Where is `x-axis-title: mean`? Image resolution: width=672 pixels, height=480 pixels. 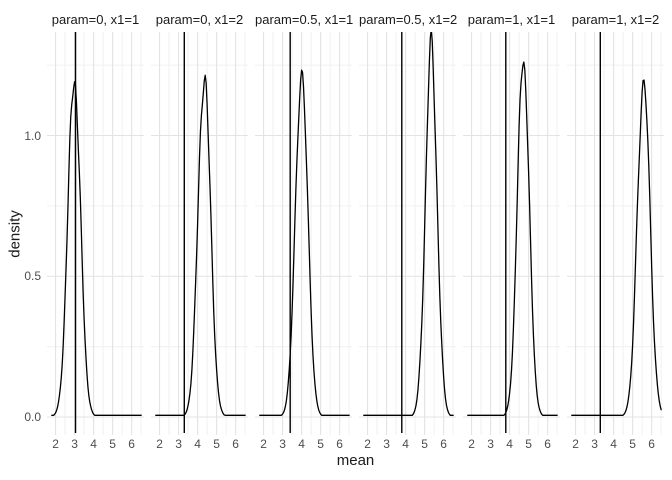 x-axis-title: mean is located at coordinates (355, 460).